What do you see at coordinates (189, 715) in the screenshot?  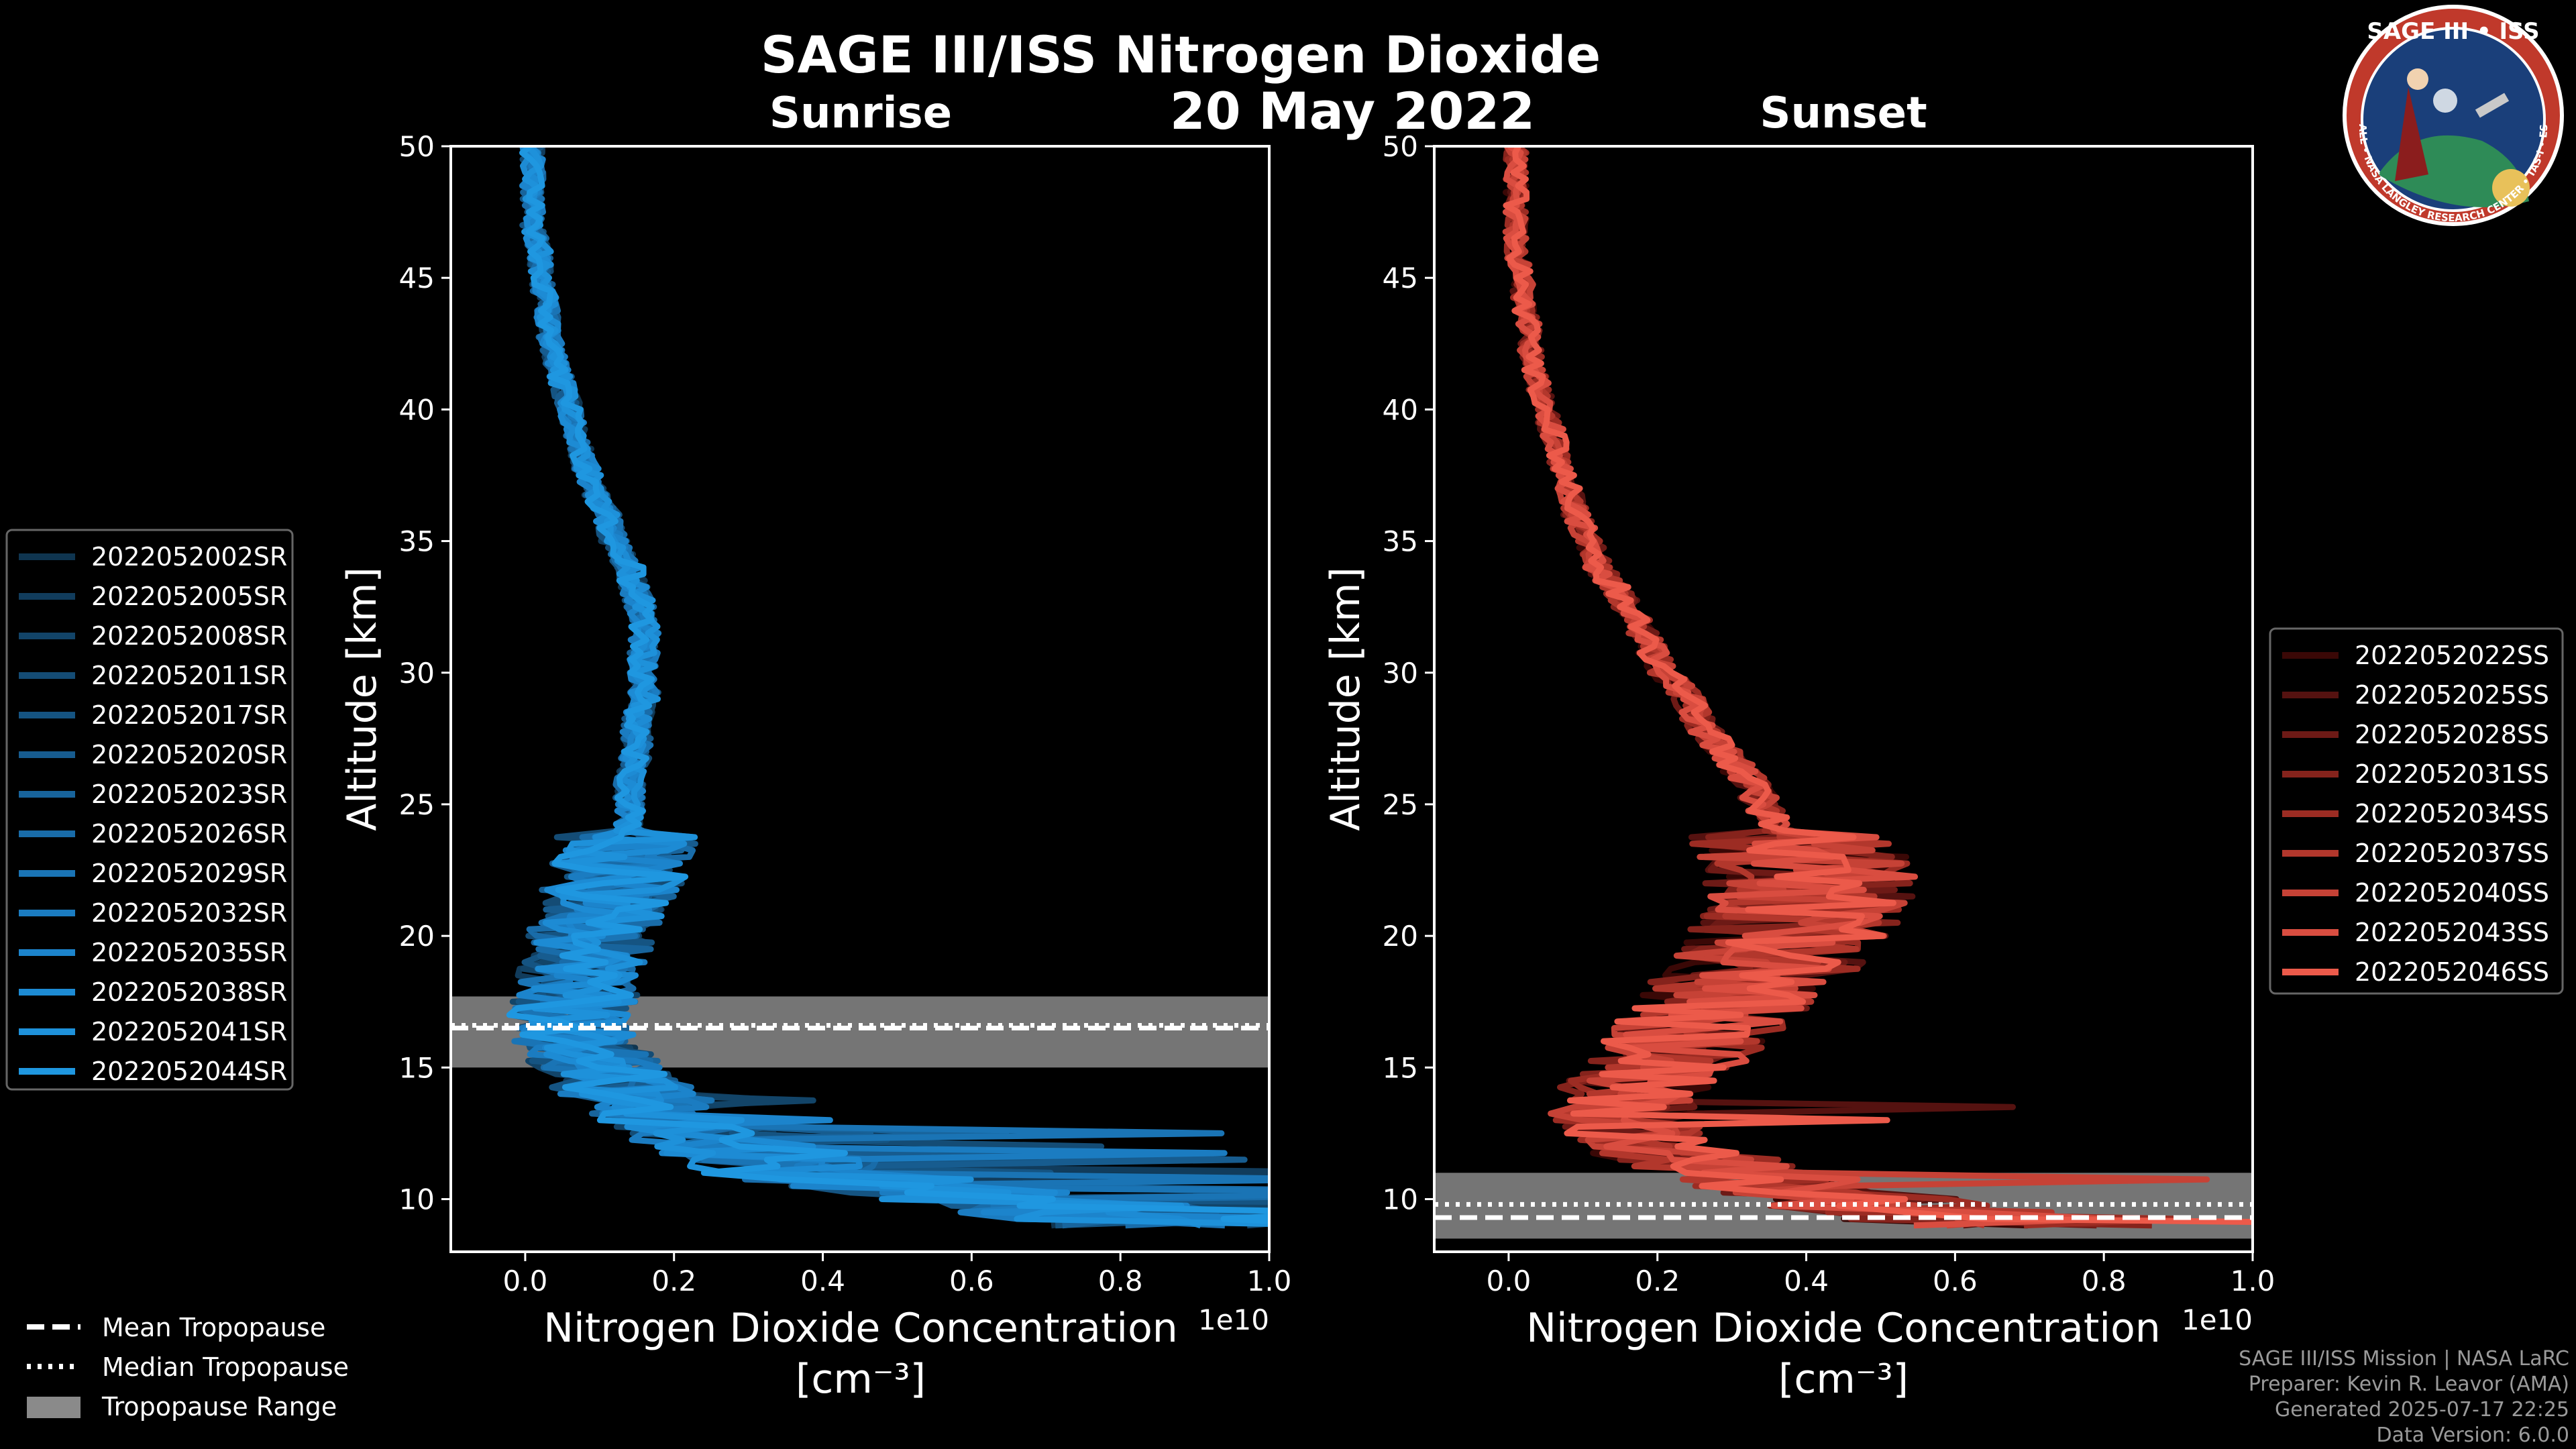 I see `sunrise-legend-entry-2022052017SR: 2022052017SR` at bounding box center [189, 715].